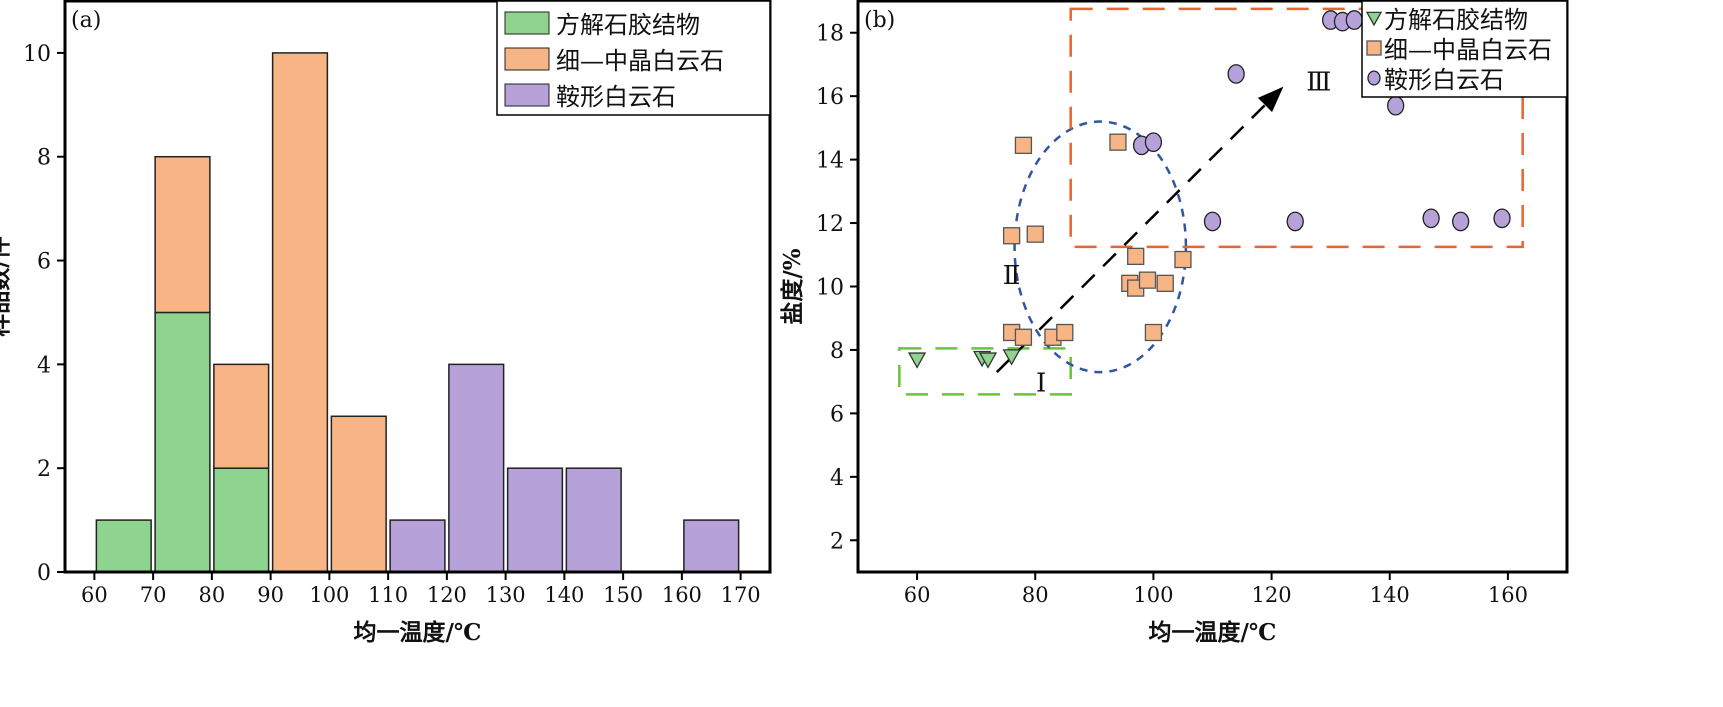 This screenshot has width=1723, height=707. What do you see at coordinates (86, 20) in the screenshot?
I see `panel-label: (a)` at bounding box center [86, 20].